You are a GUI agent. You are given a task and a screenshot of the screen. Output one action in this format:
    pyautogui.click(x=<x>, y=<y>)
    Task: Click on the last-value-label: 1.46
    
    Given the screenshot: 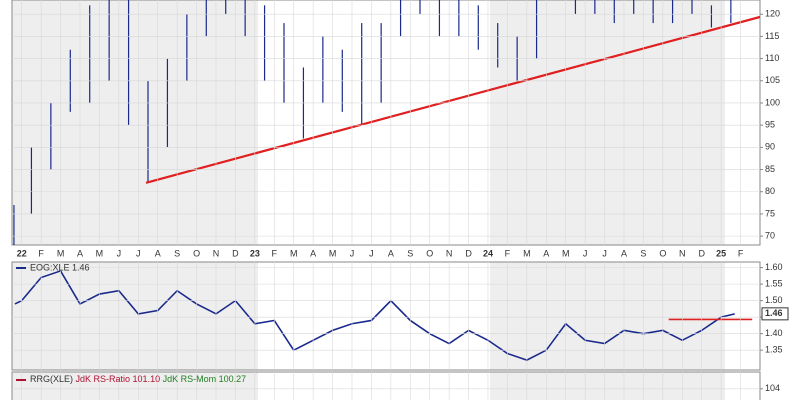 What is the action you would take?
    pyautogui.click(x=774, y=313)
    